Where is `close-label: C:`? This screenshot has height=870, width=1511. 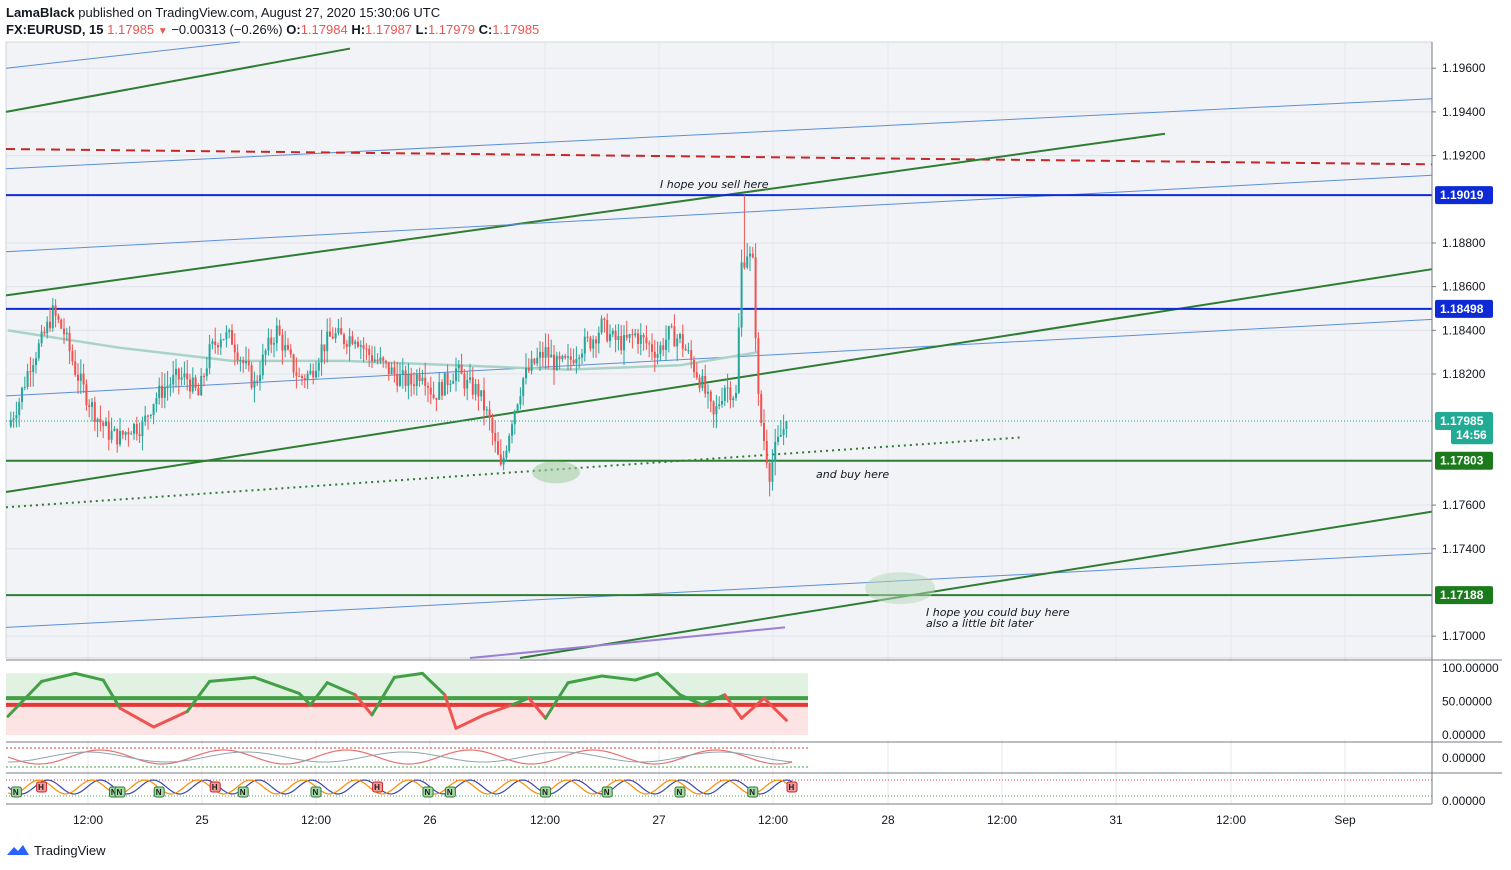 close-label: C: is located at coordinates (485, 29).